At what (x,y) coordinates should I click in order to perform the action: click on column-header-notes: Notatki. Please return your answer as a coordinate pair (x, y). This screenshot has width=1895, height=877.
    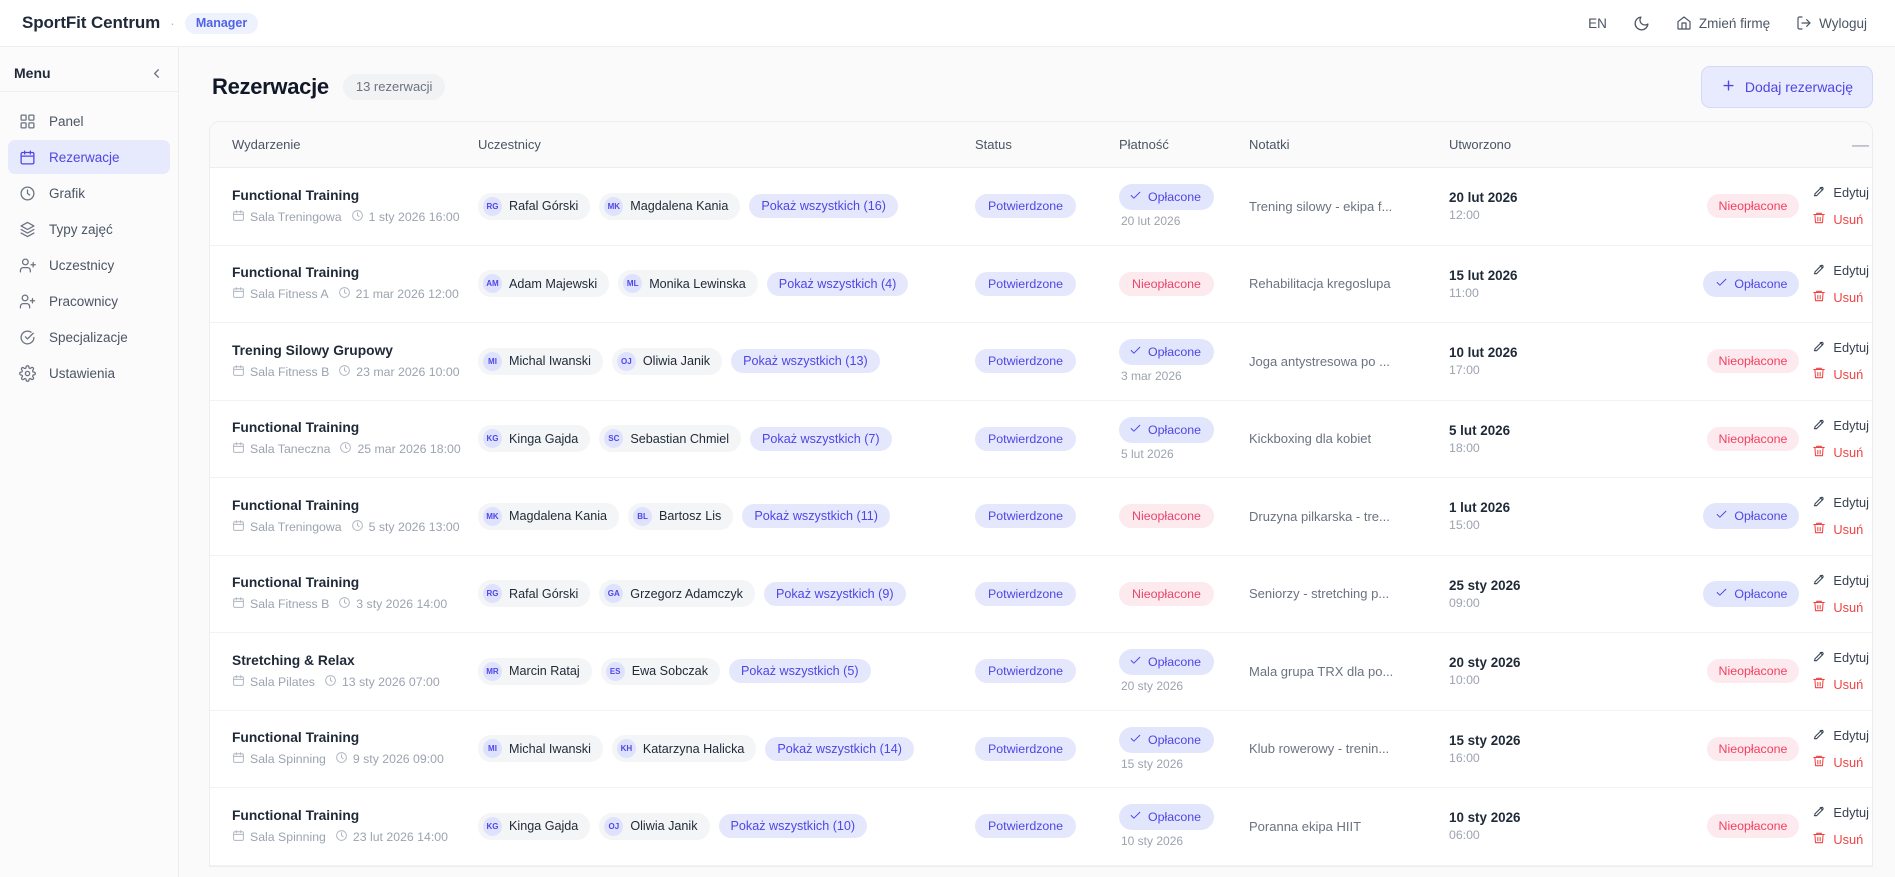
    Looking at the image, I should click on (1349, 145).